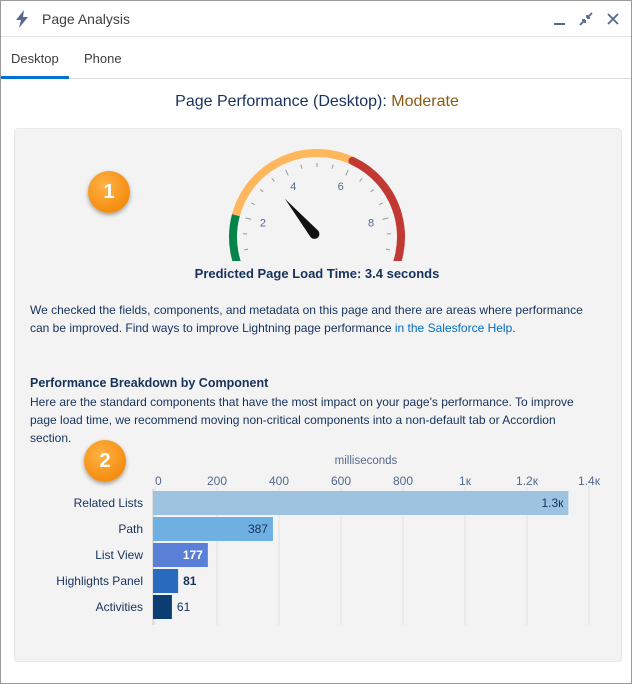  What do you see at coordinates (425, 101) in the screenshot?
I see `performance-rating: Moderate` at bounding box center [425, 101].